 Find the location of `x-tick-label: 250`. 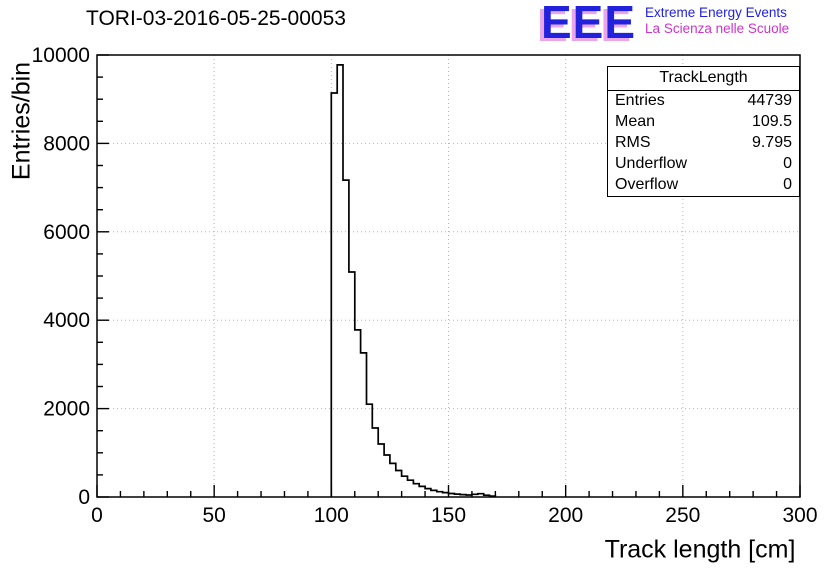

x-tick-label: 250 is located at coordinates (682, 515).